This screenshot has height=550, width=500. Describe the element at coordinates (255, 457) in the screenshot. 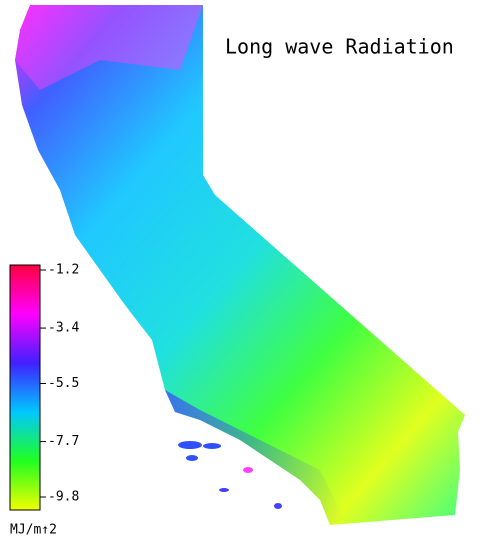

I see `south-coast` at that location.